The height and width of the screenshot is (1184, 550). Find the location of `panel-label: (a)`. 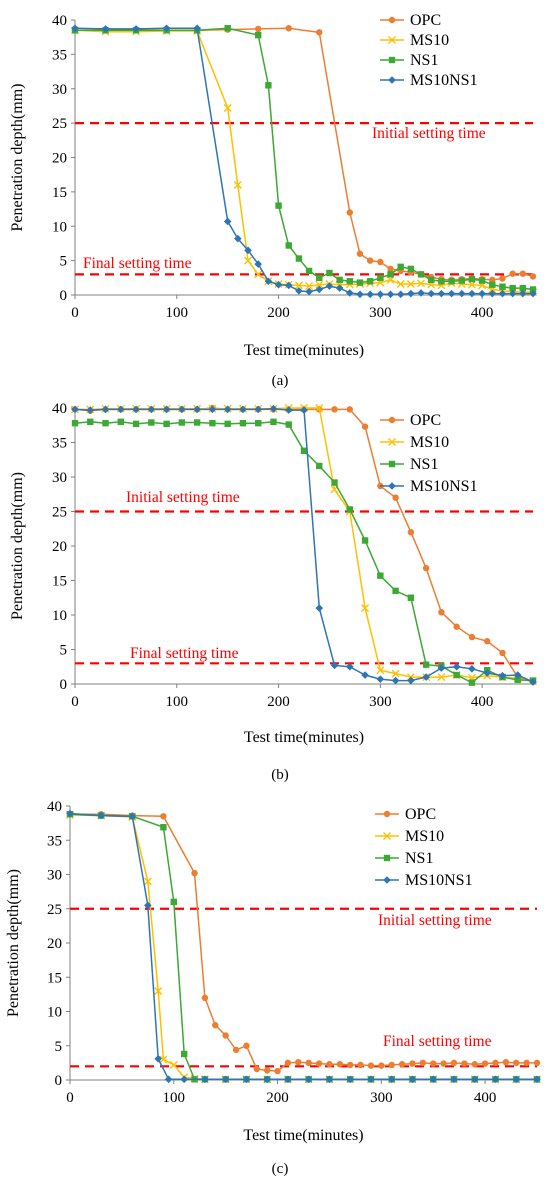

panel-label: (a) is located at coordinates (280, 381).